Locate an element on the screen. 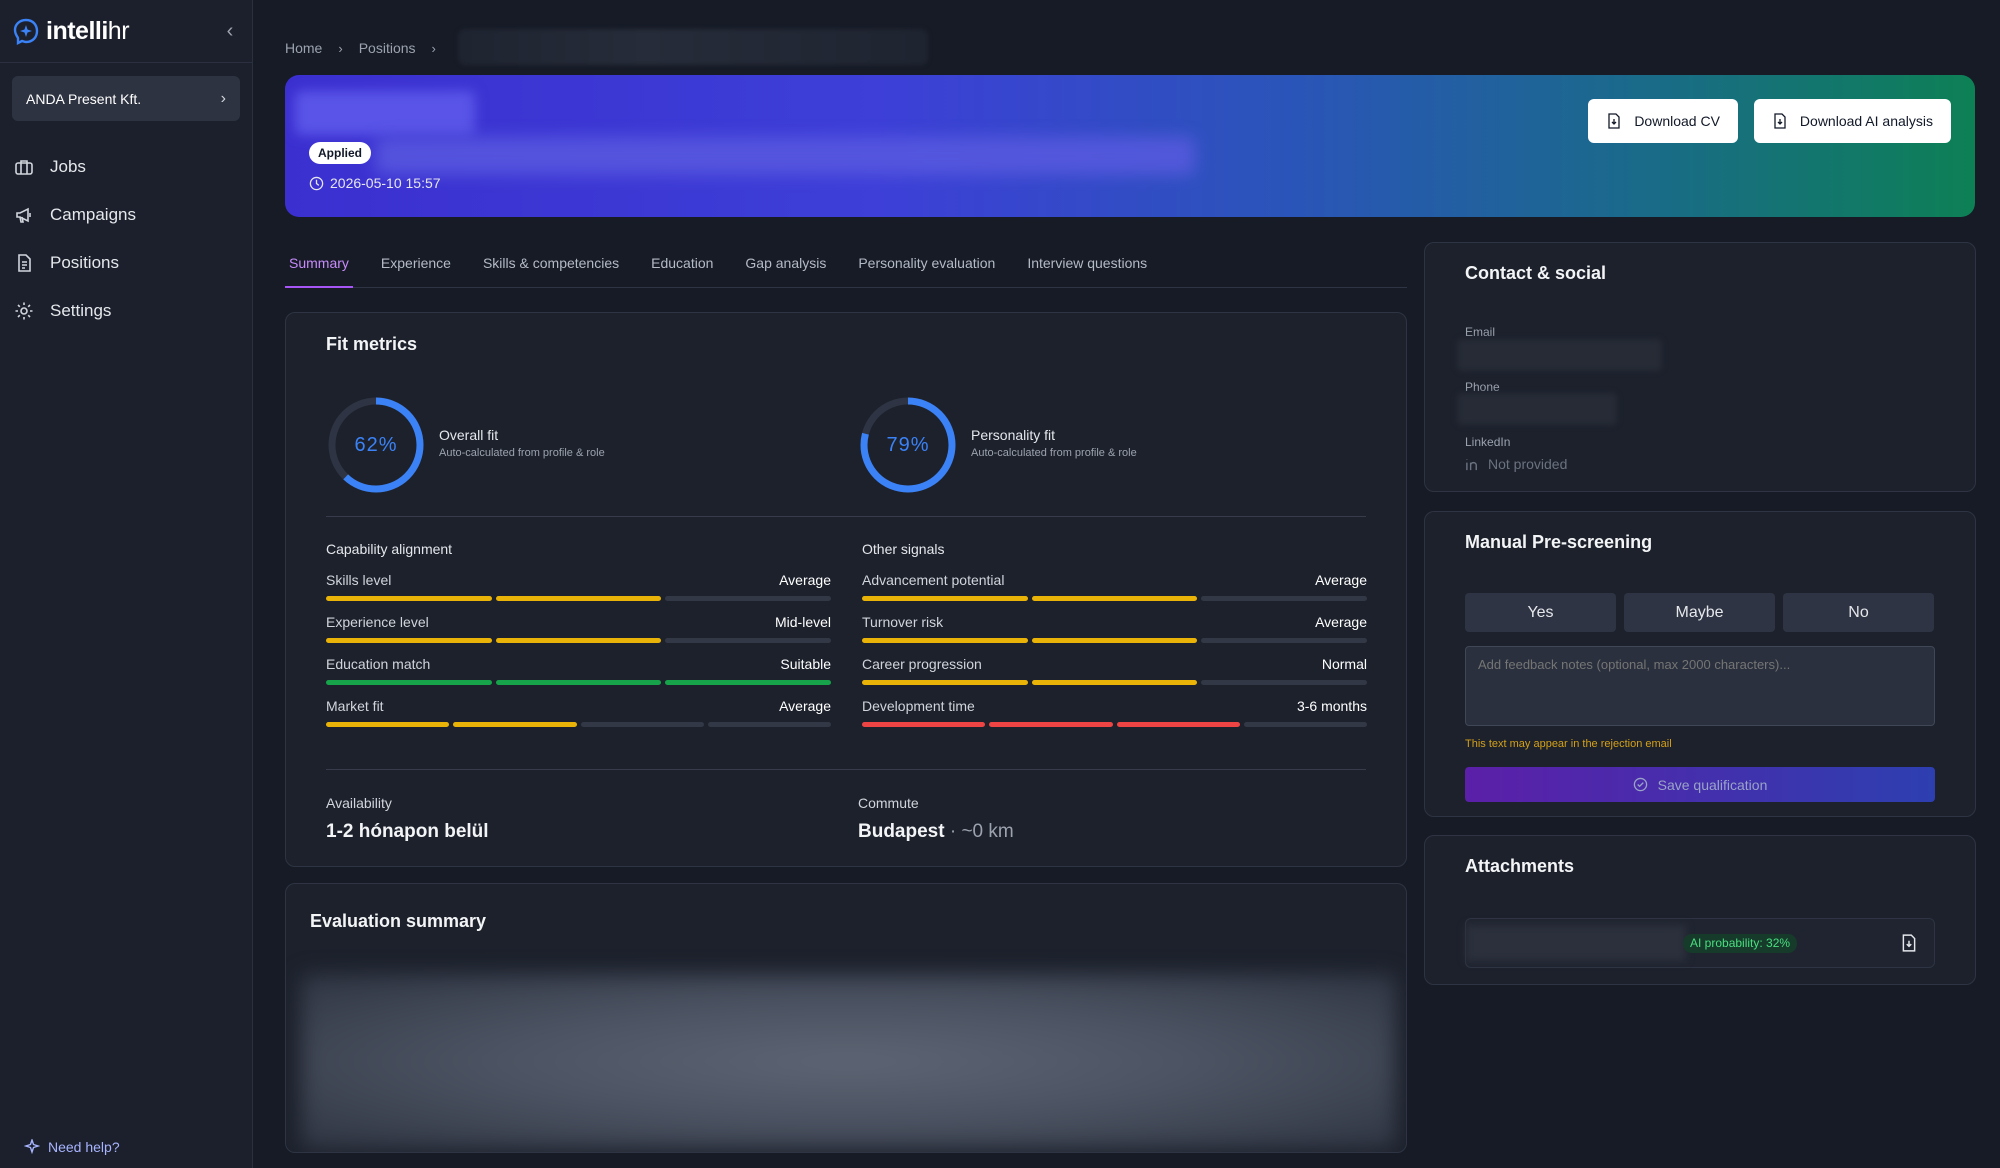  no-button: No is located at coordinates (1858, 612).